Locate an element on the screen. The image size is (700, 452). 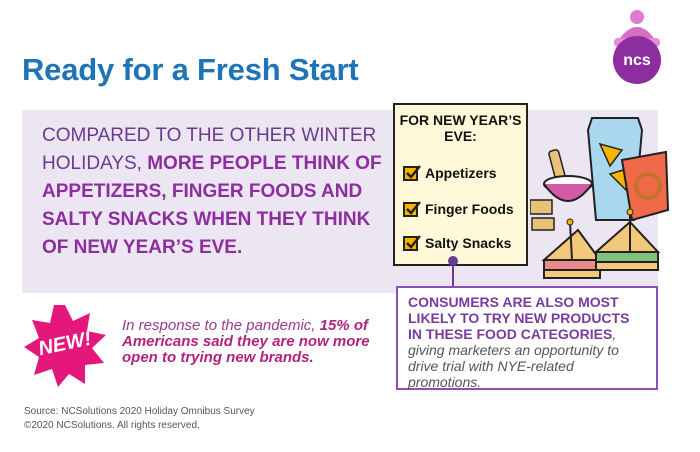
card-item-label: Appetizers is located at coordinates (461, 173).